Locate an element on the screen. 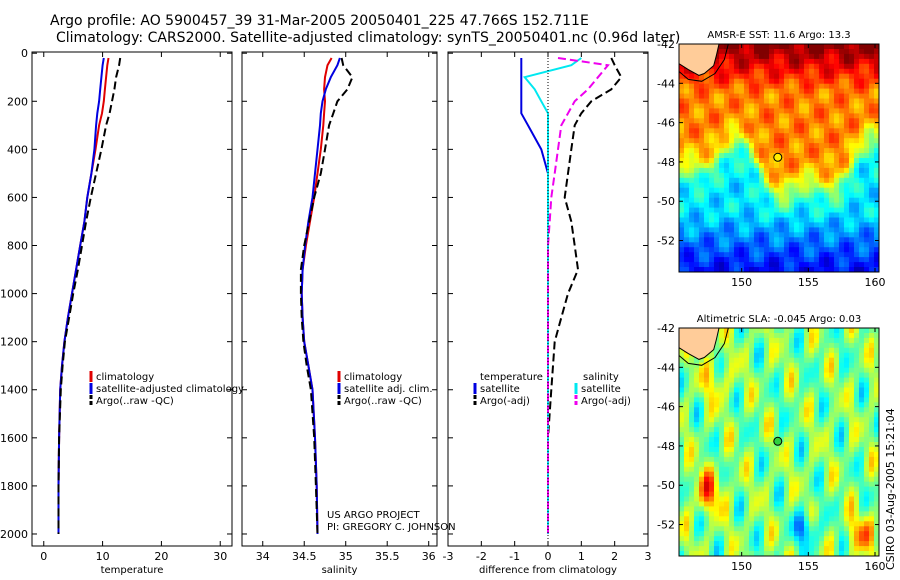 This screenshot has height=580, width=900. difference-xtick-label: 1 is located at coordinates (581, 556).